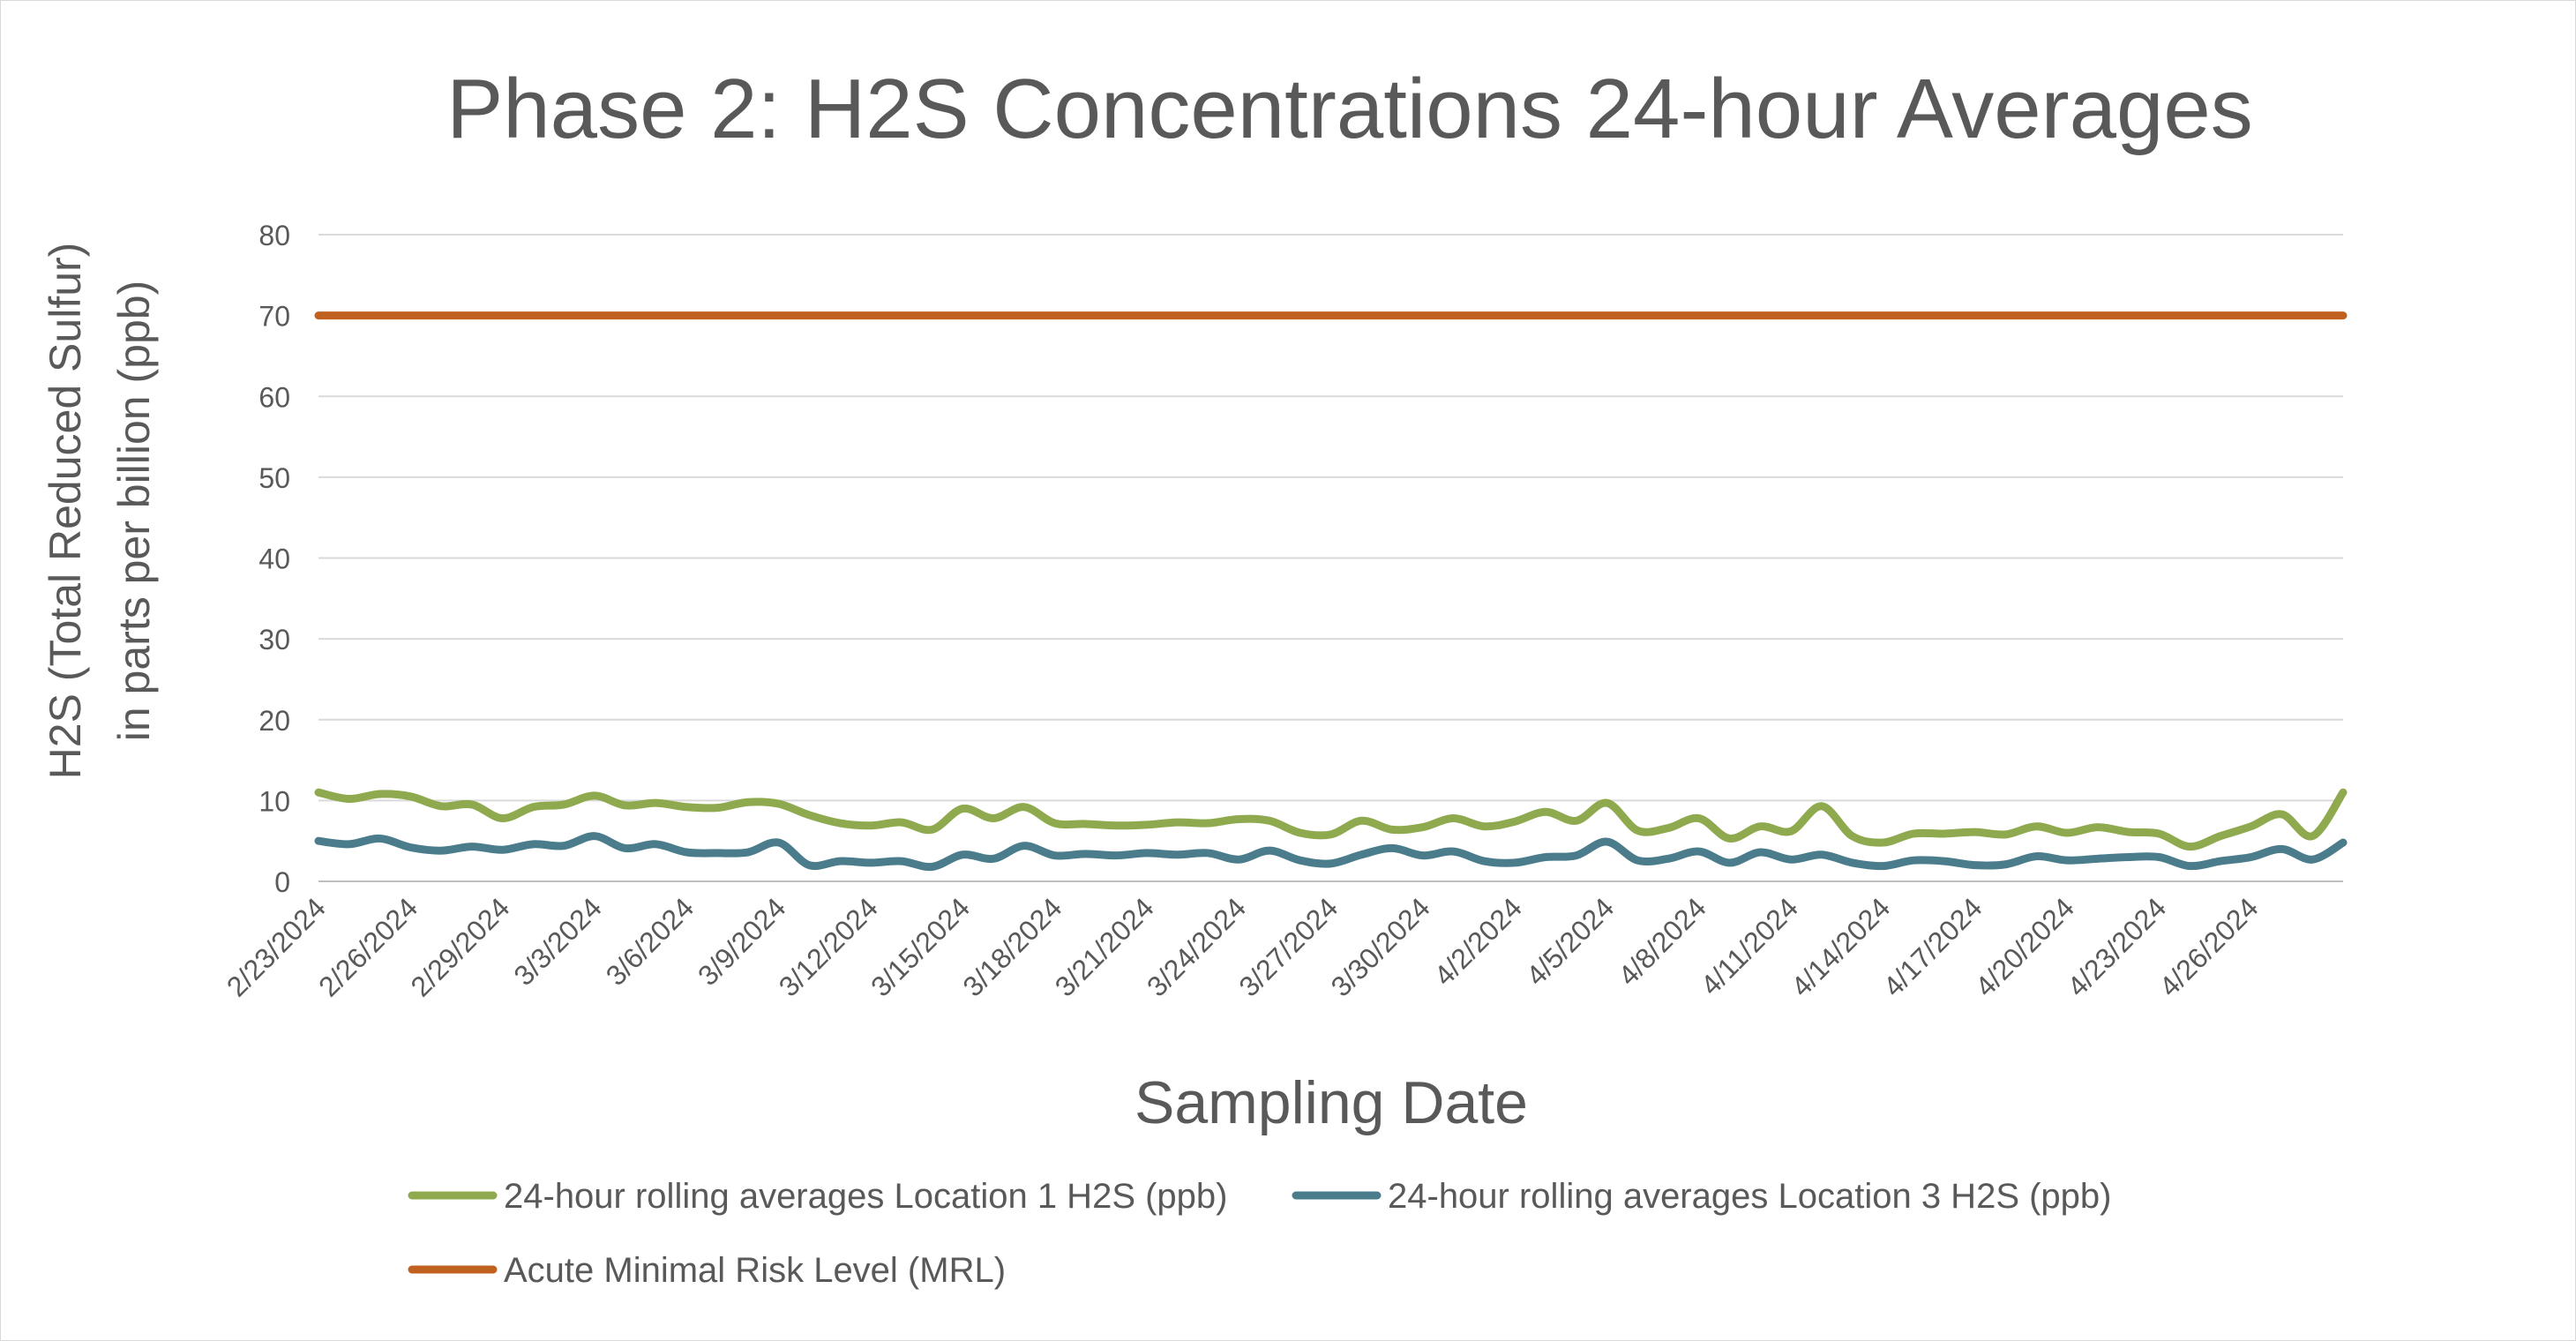 The image size is (2576, 1341). Describe the element at coordinates (274, 235) in the screenshot. I see `y-tick-label: 80` at that location.